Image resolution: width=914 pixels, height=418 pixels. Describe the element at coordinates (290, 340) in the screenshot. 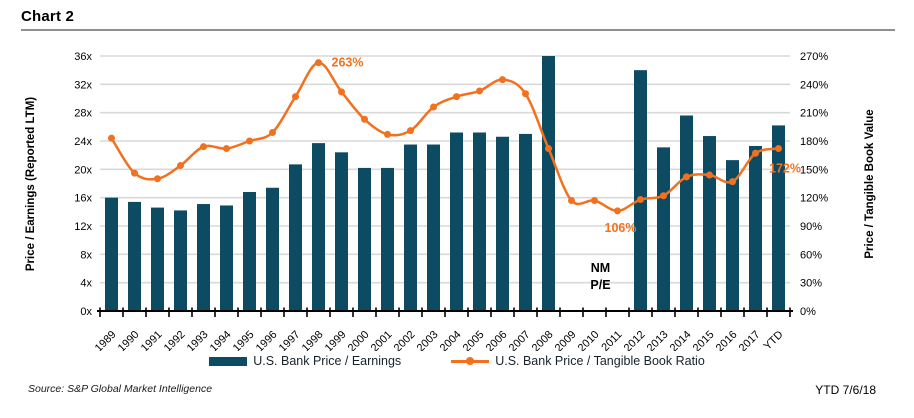

I see `x-label-1997: 1997` at that location.